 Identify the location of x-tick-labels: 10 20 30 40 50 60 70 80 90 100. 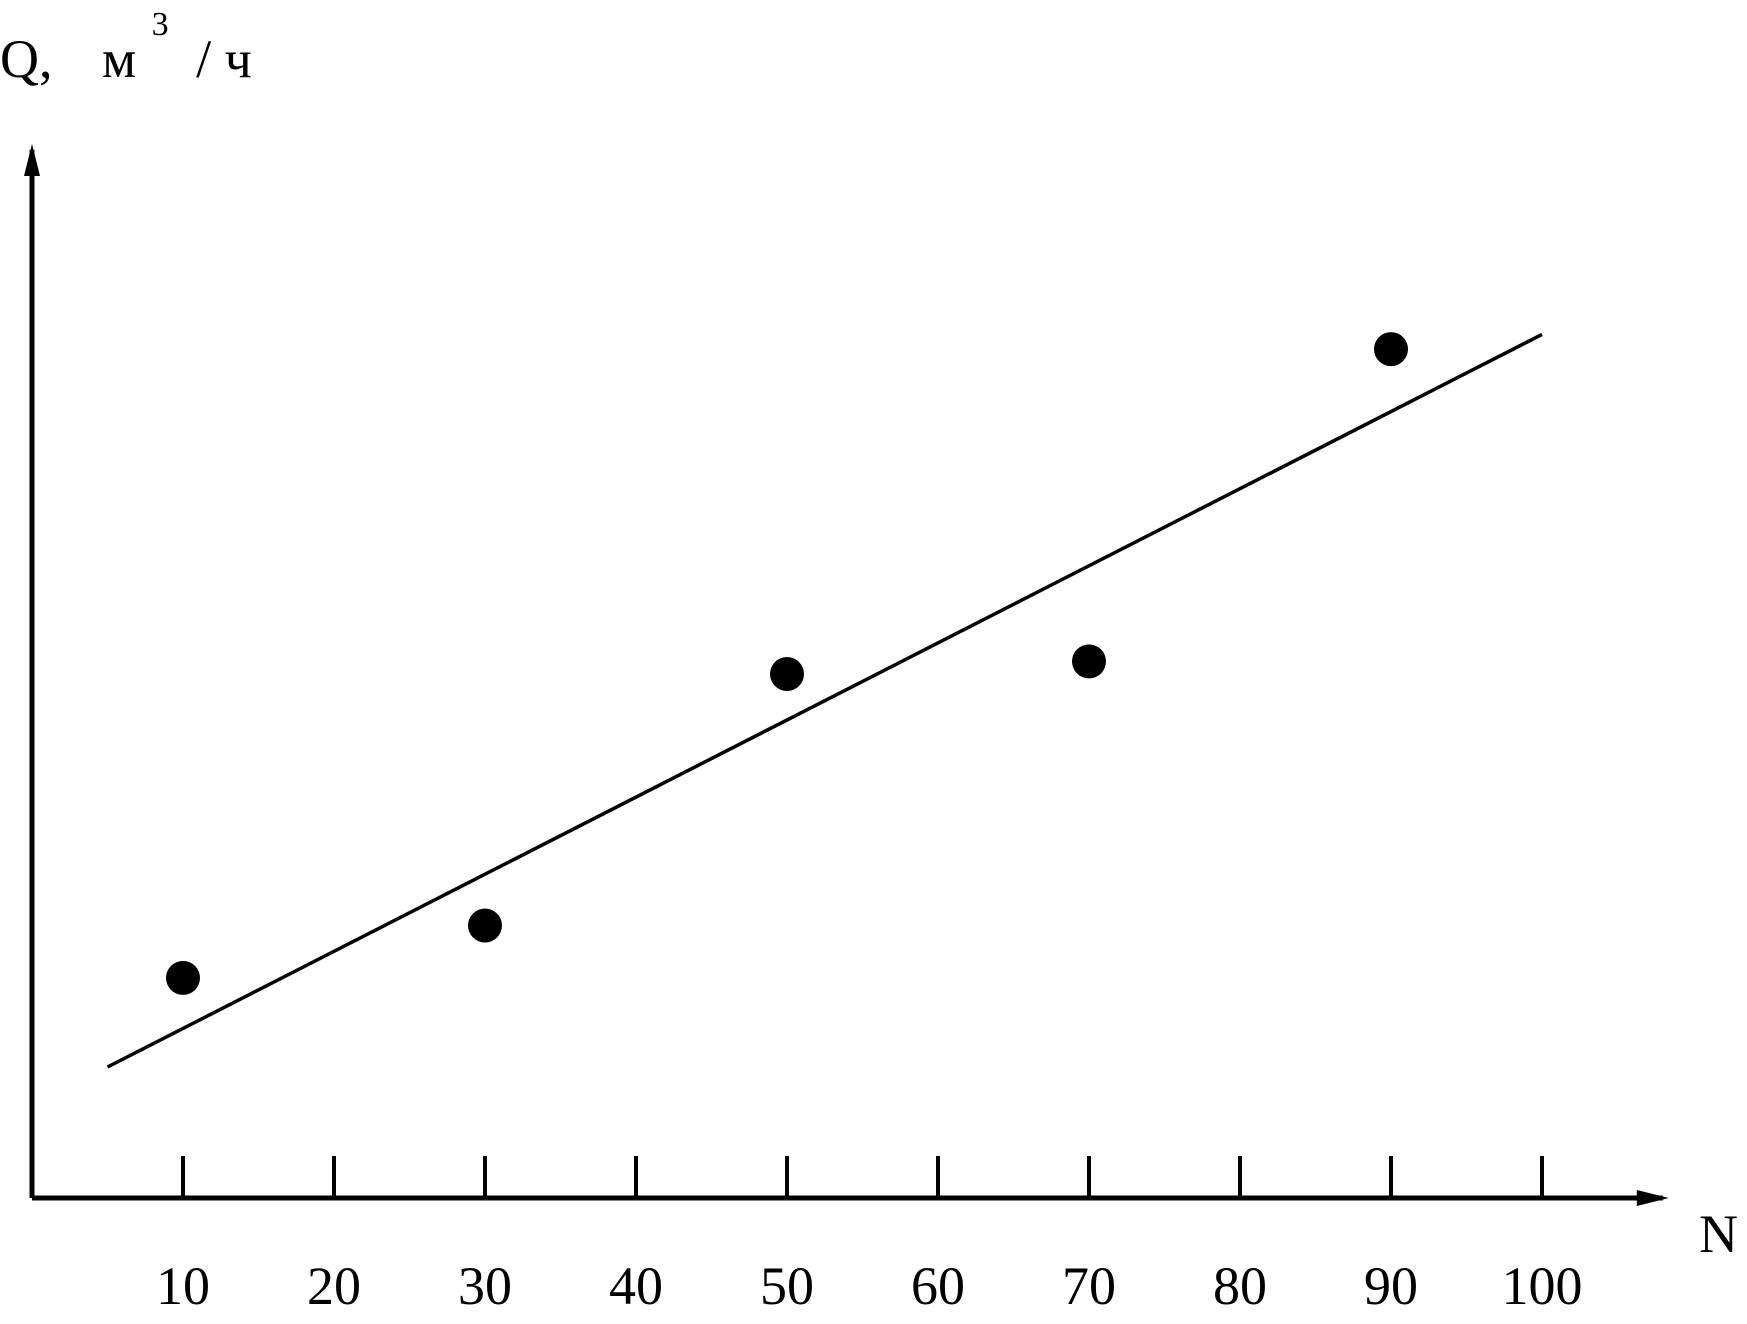
(869, 1286).